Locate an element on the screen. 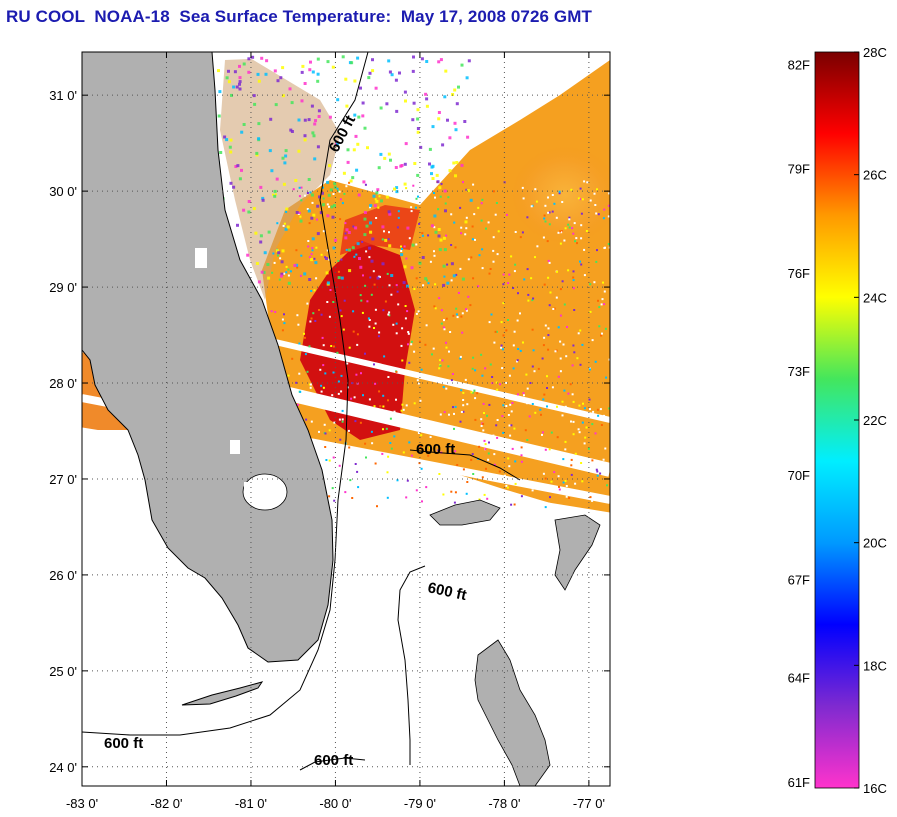  inland-lake is located at coordinates (201, 258).